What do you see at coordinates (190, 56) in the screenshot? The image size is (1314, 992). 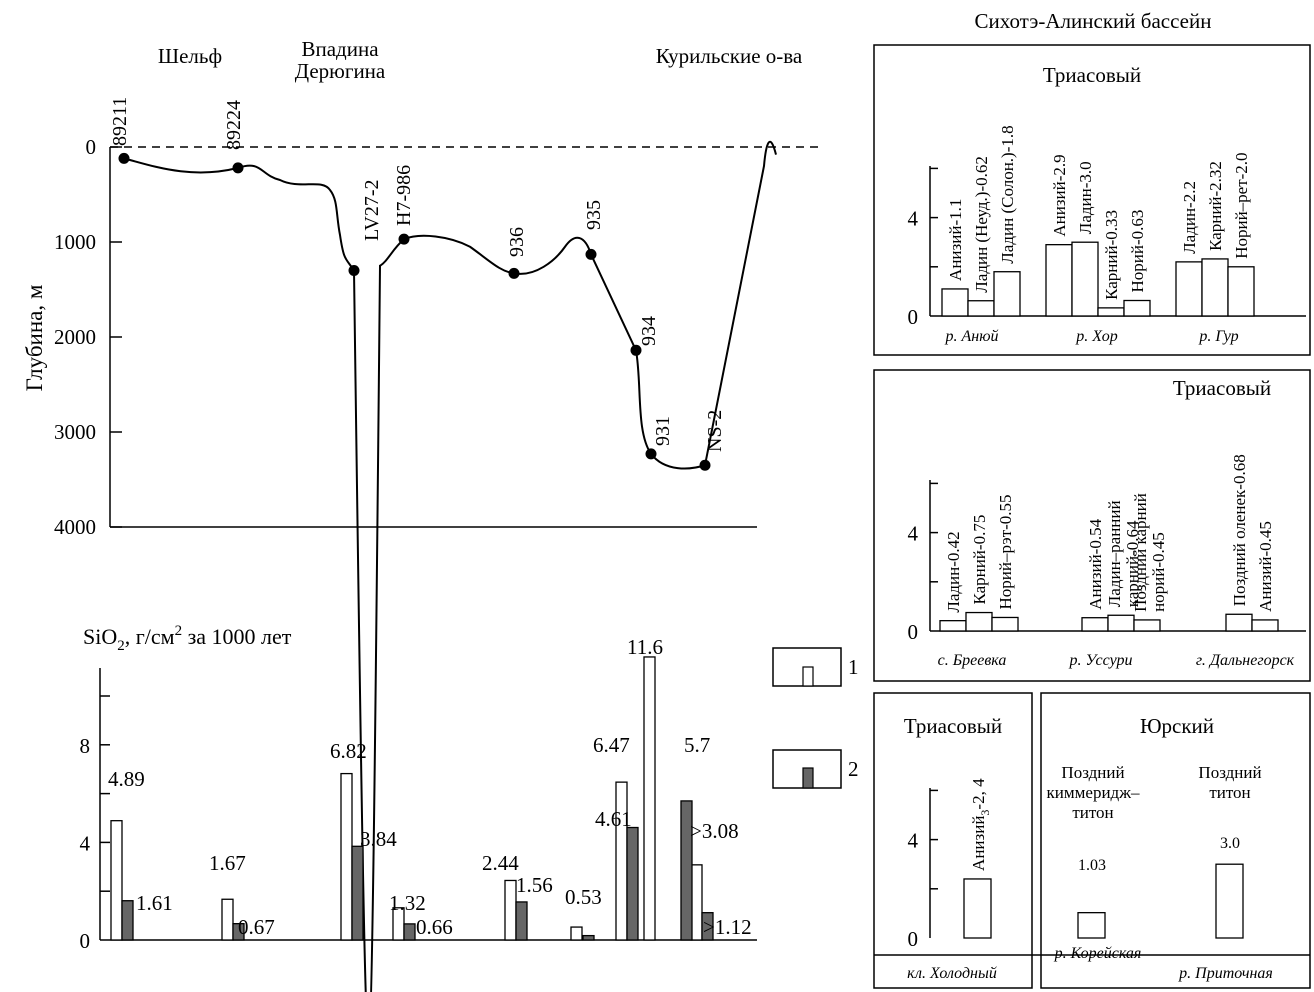 I see `region-shelf: Шельф` at bounding box center [190, 56].